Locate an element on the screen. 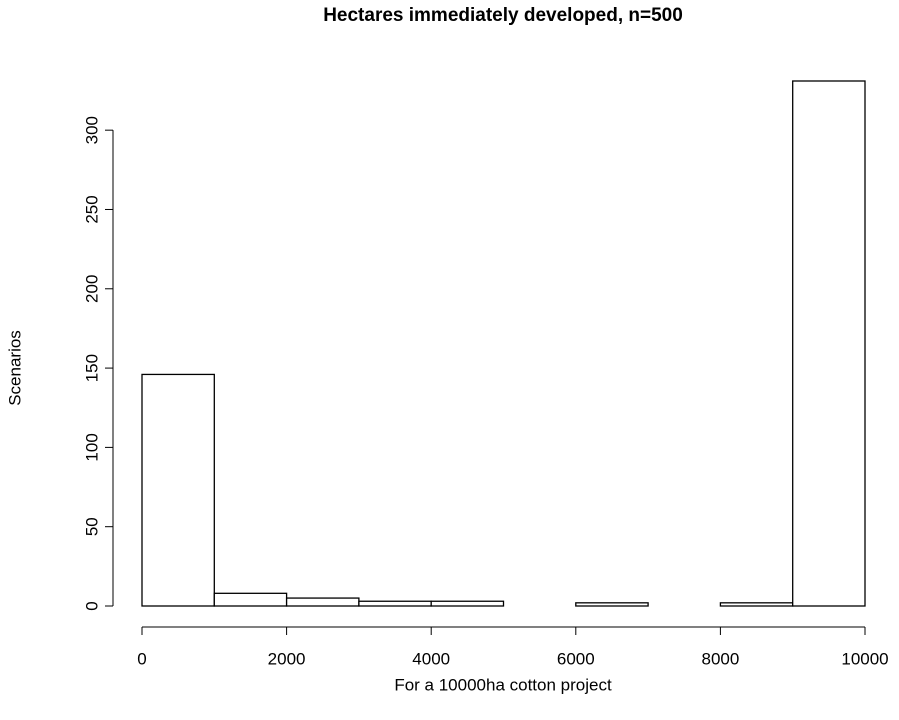 This screenshot has width=899, height=720. y-tick-label: 300 is located at coordinates (91, 130).